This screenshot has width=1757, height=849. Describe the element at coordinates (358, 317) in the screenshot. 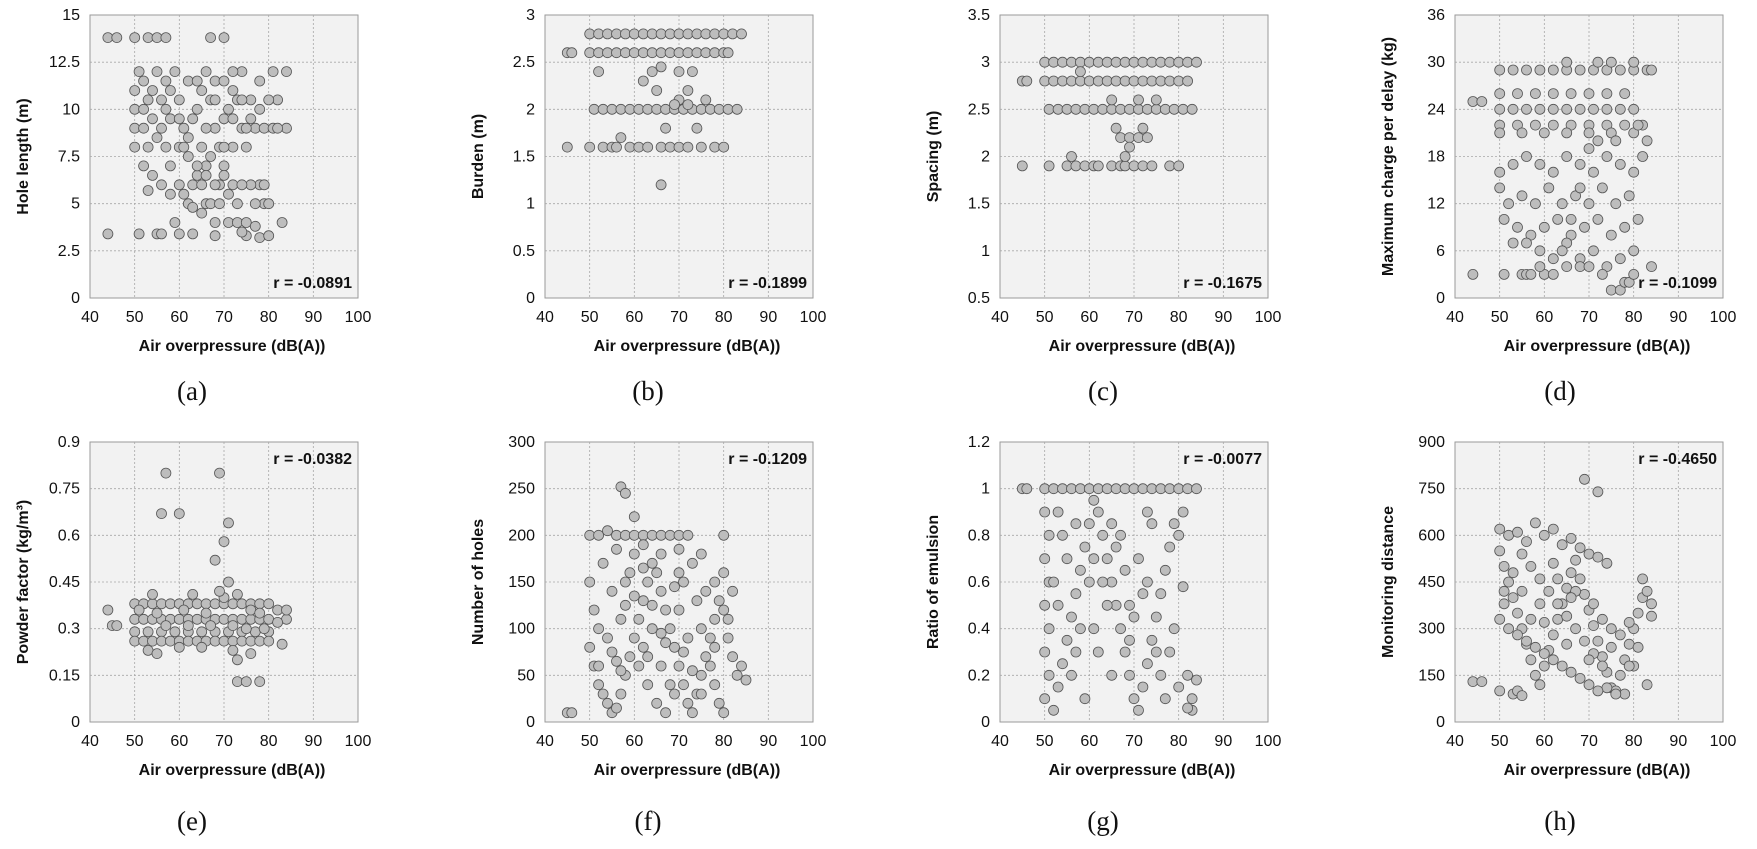

I see `x-tick-label: 100` at that location.